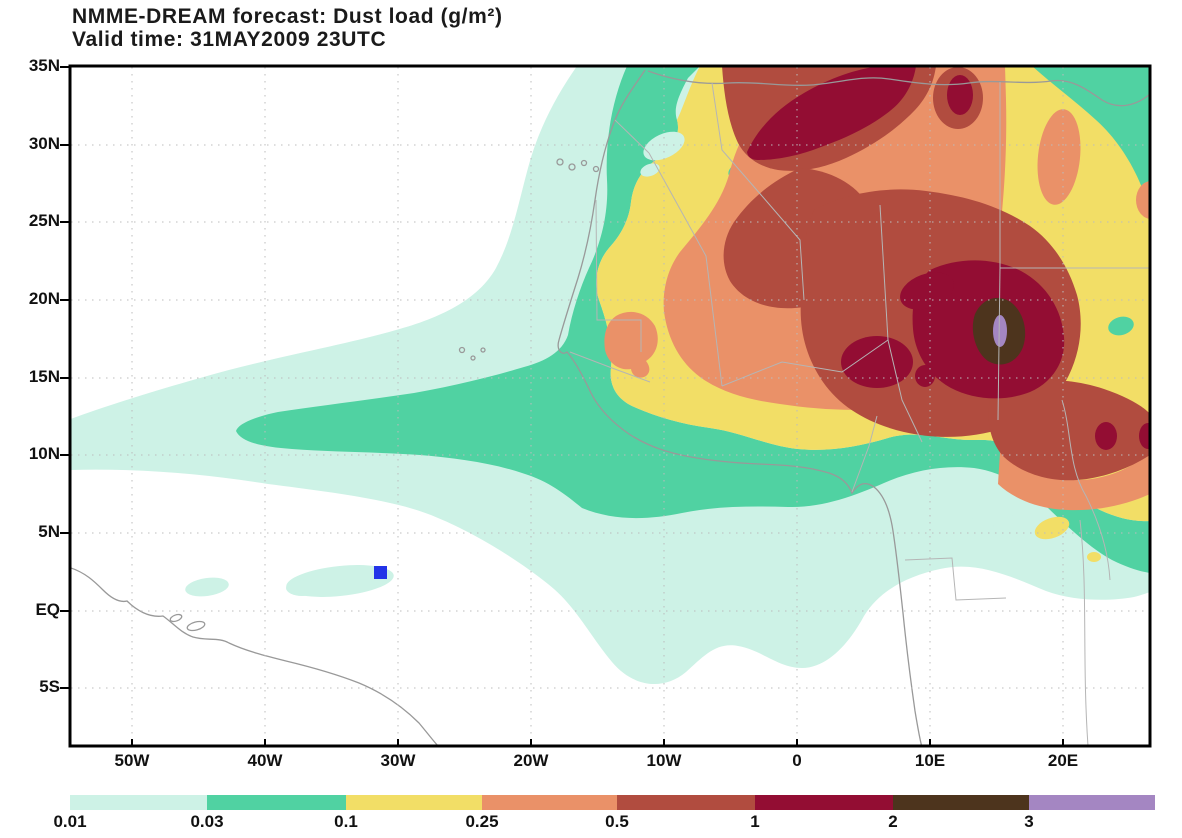 The width and height of the screenshot is (1182, 838). Describe the element at coordinates (44, 453) in the screenshot. I see `y-tick-label-10n: 10N` at that location.